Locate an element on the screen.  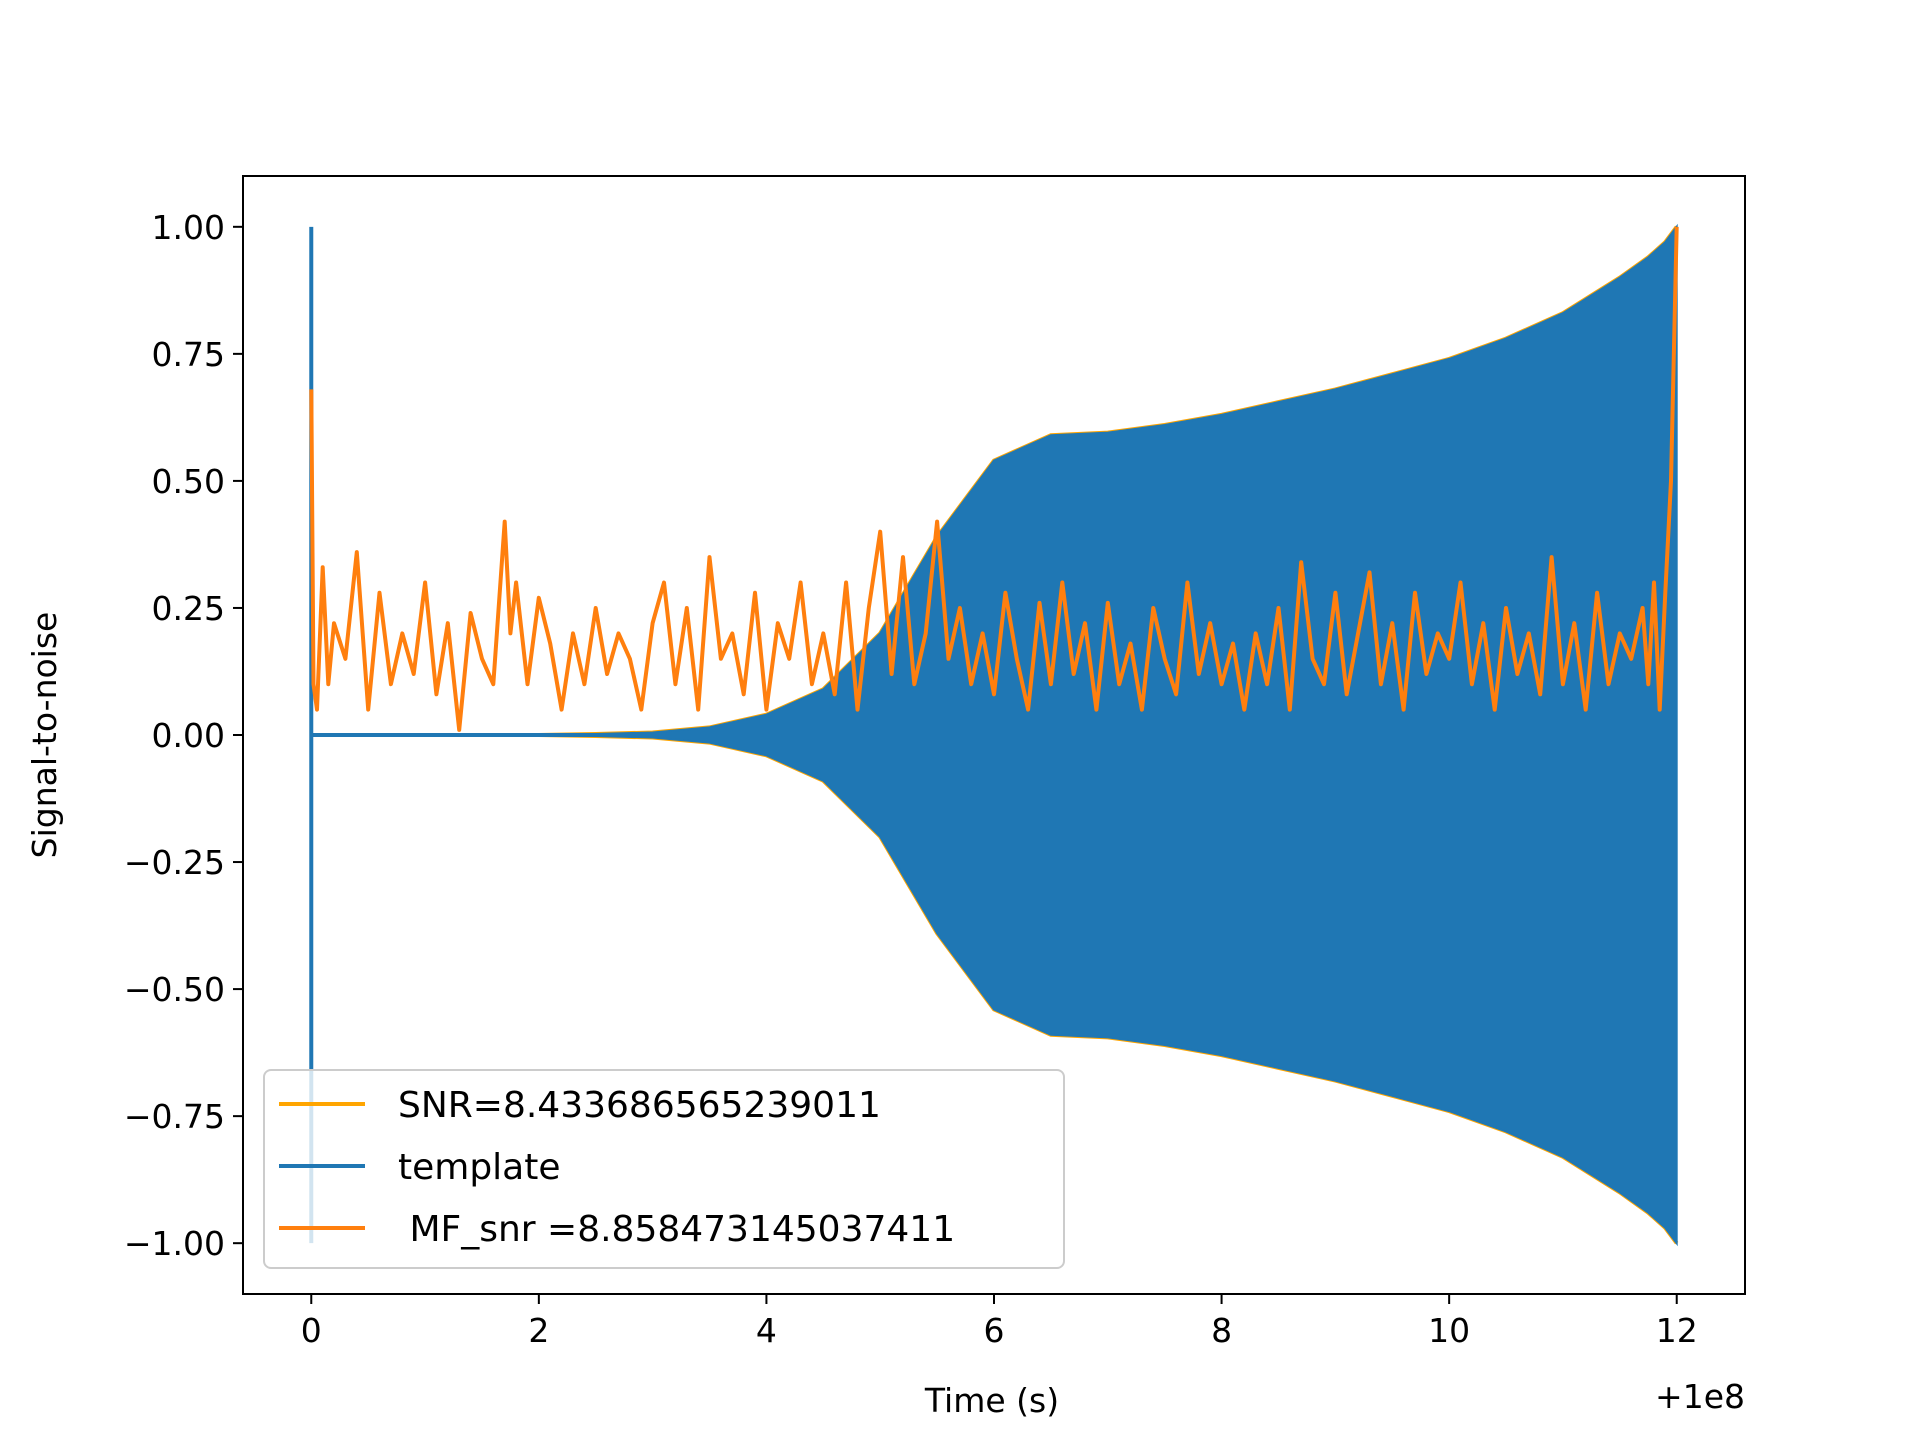
legend-label-template: template is located at coordinates (479, 1167).